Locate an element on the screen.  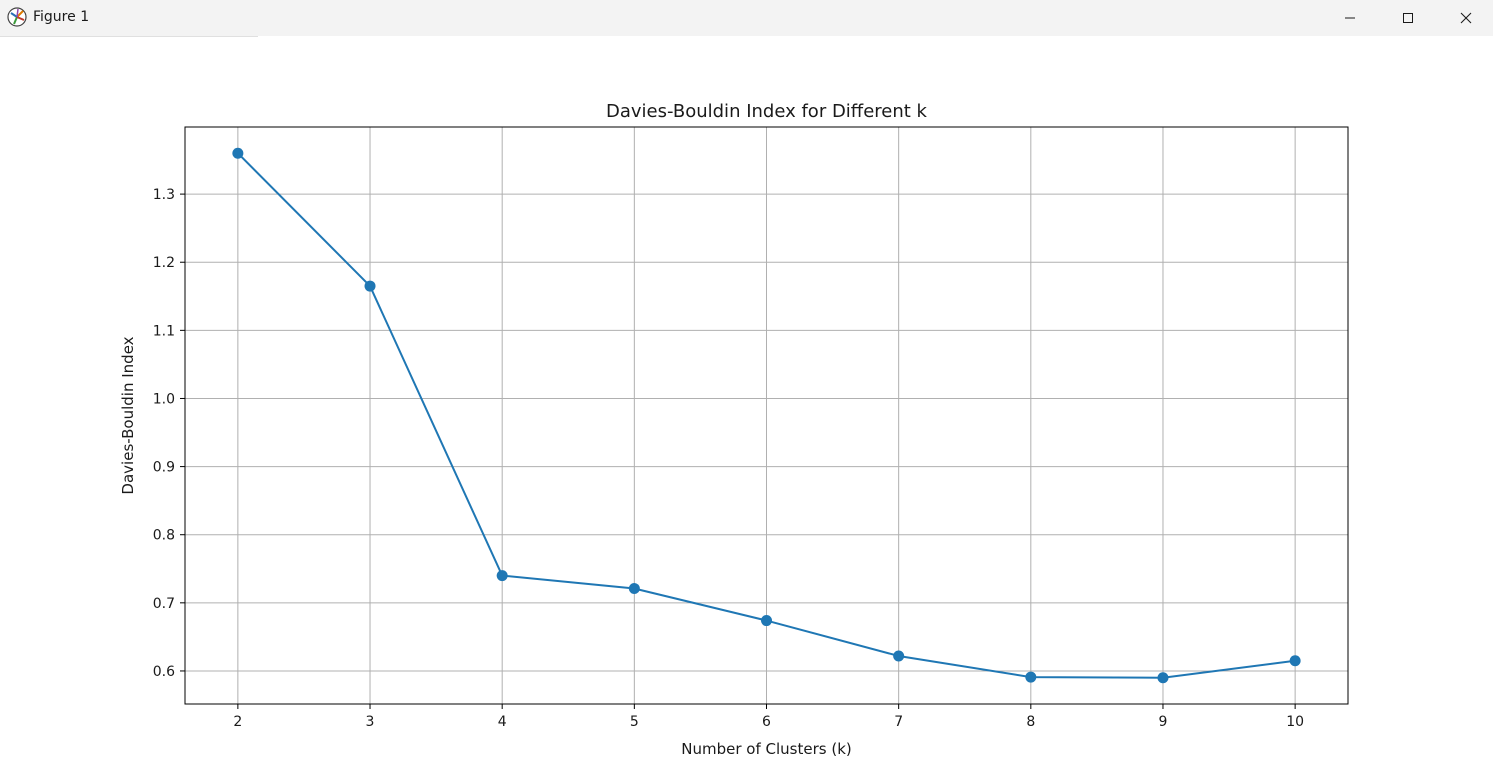
chart-title: Davies-Bouldin Index for Different k is located at coordinates (767, 111).